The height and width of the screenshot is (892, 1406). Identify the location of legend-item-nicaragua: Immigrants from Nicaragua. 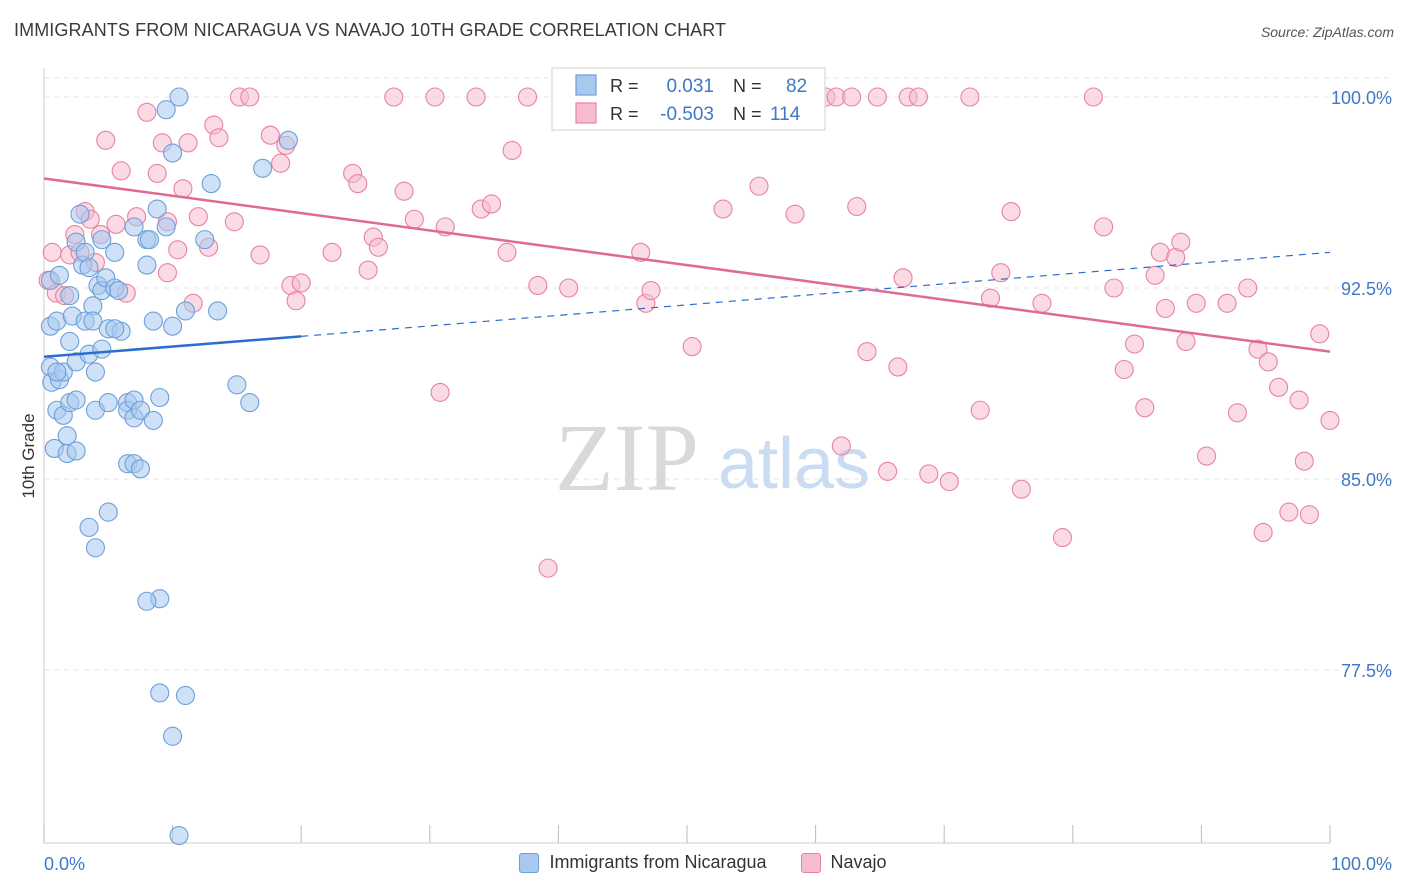
(643, 862).